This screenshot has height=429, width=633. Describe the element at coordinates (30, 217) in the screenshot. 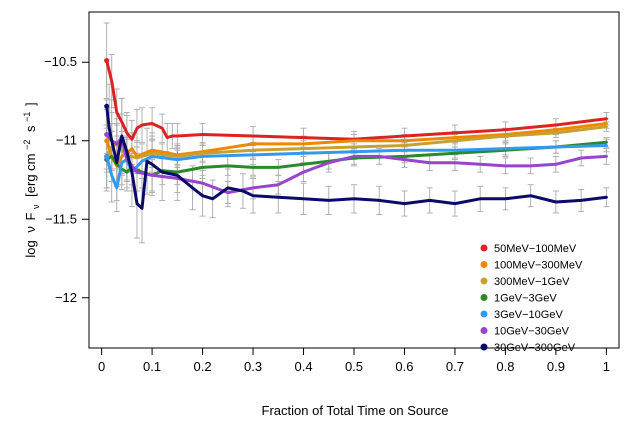

I see `y-axis-title-f: F` at that location.